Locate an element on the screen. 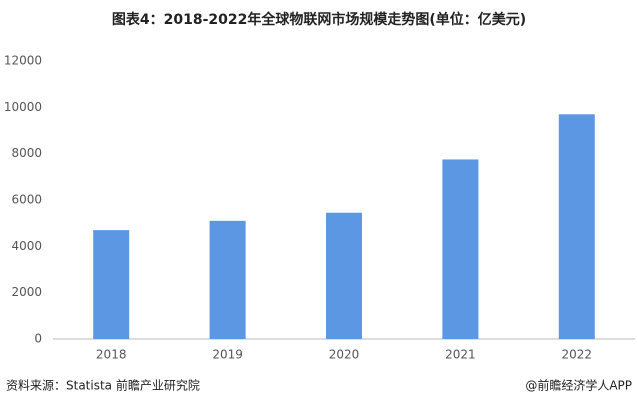  chart-title: 图表4：2018-2022年全球物联网市场规模走势图(单位：亿美元) is located at coordinates (319, 19).